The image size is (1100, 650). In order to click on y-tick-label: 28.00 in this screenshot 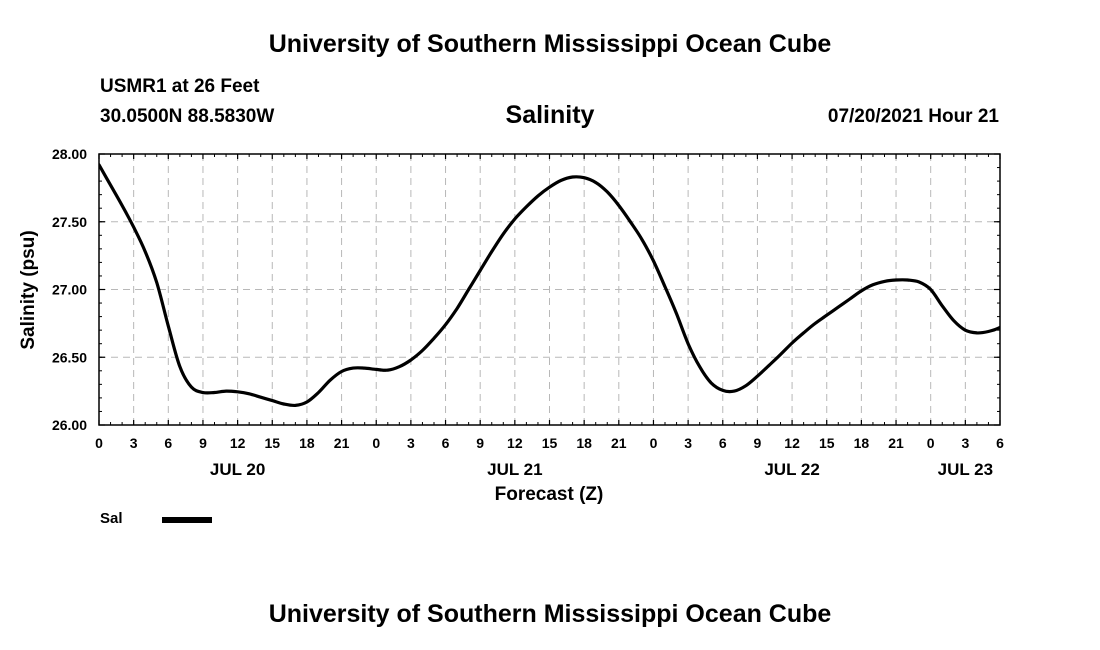, I will do `click(69, 154)`.